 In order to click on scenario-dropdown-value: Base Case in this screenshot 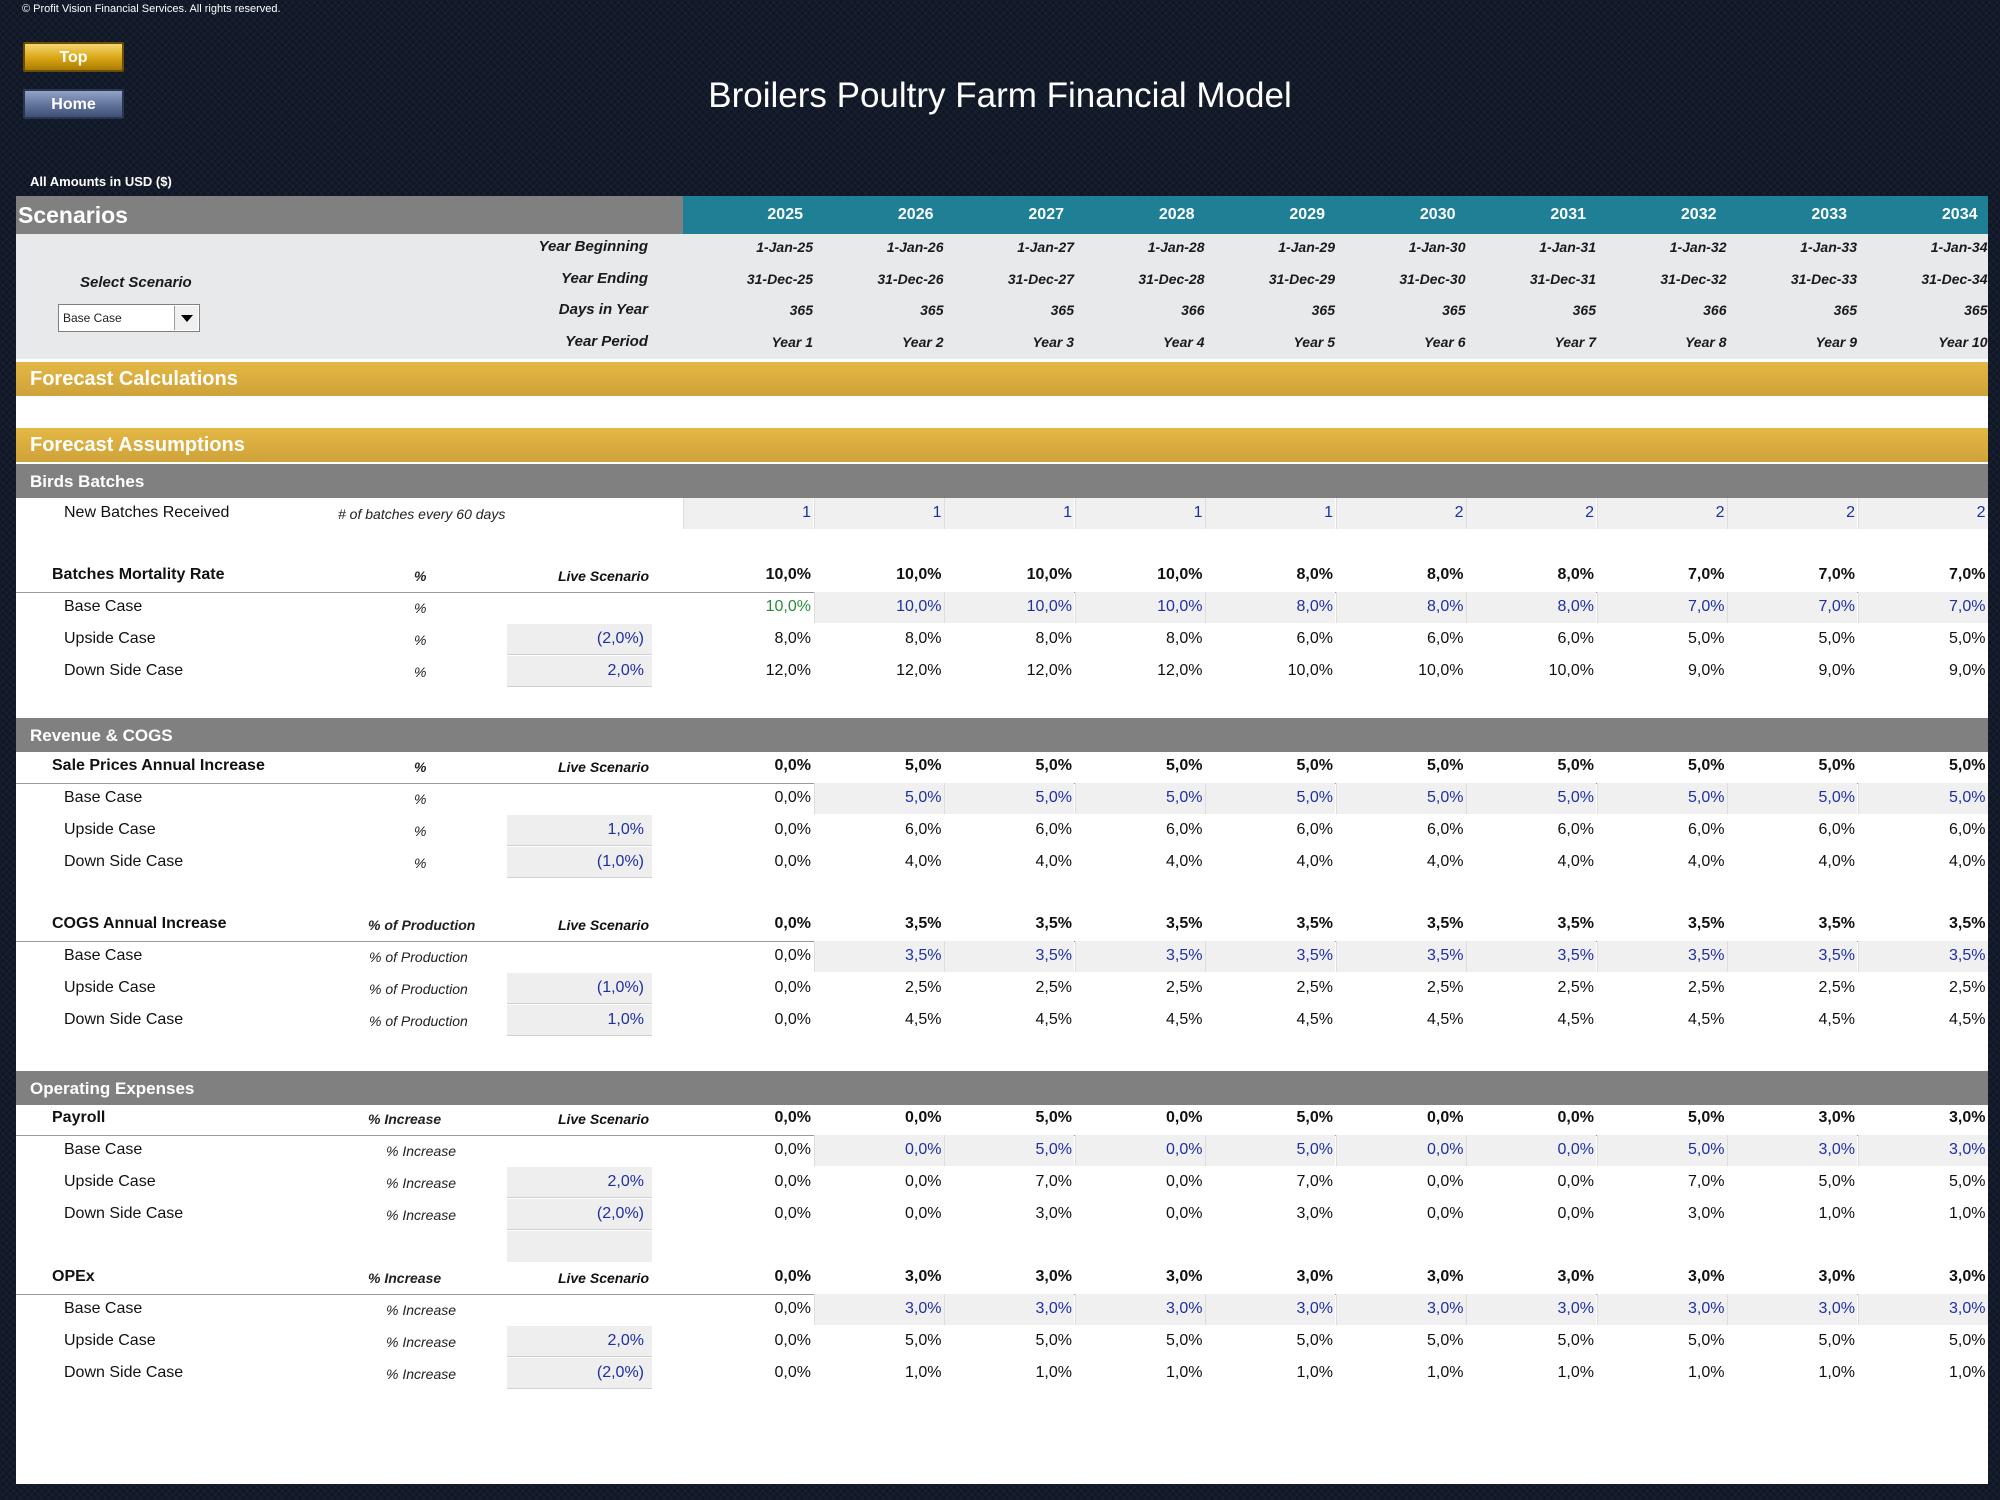, I will do `click(92, 318)`.